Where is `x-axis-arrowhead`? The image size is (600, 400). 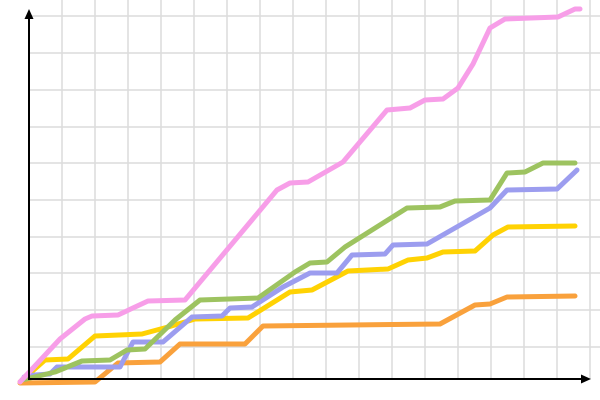
x-axis-arrowhead is located at coordinates (586, 379).